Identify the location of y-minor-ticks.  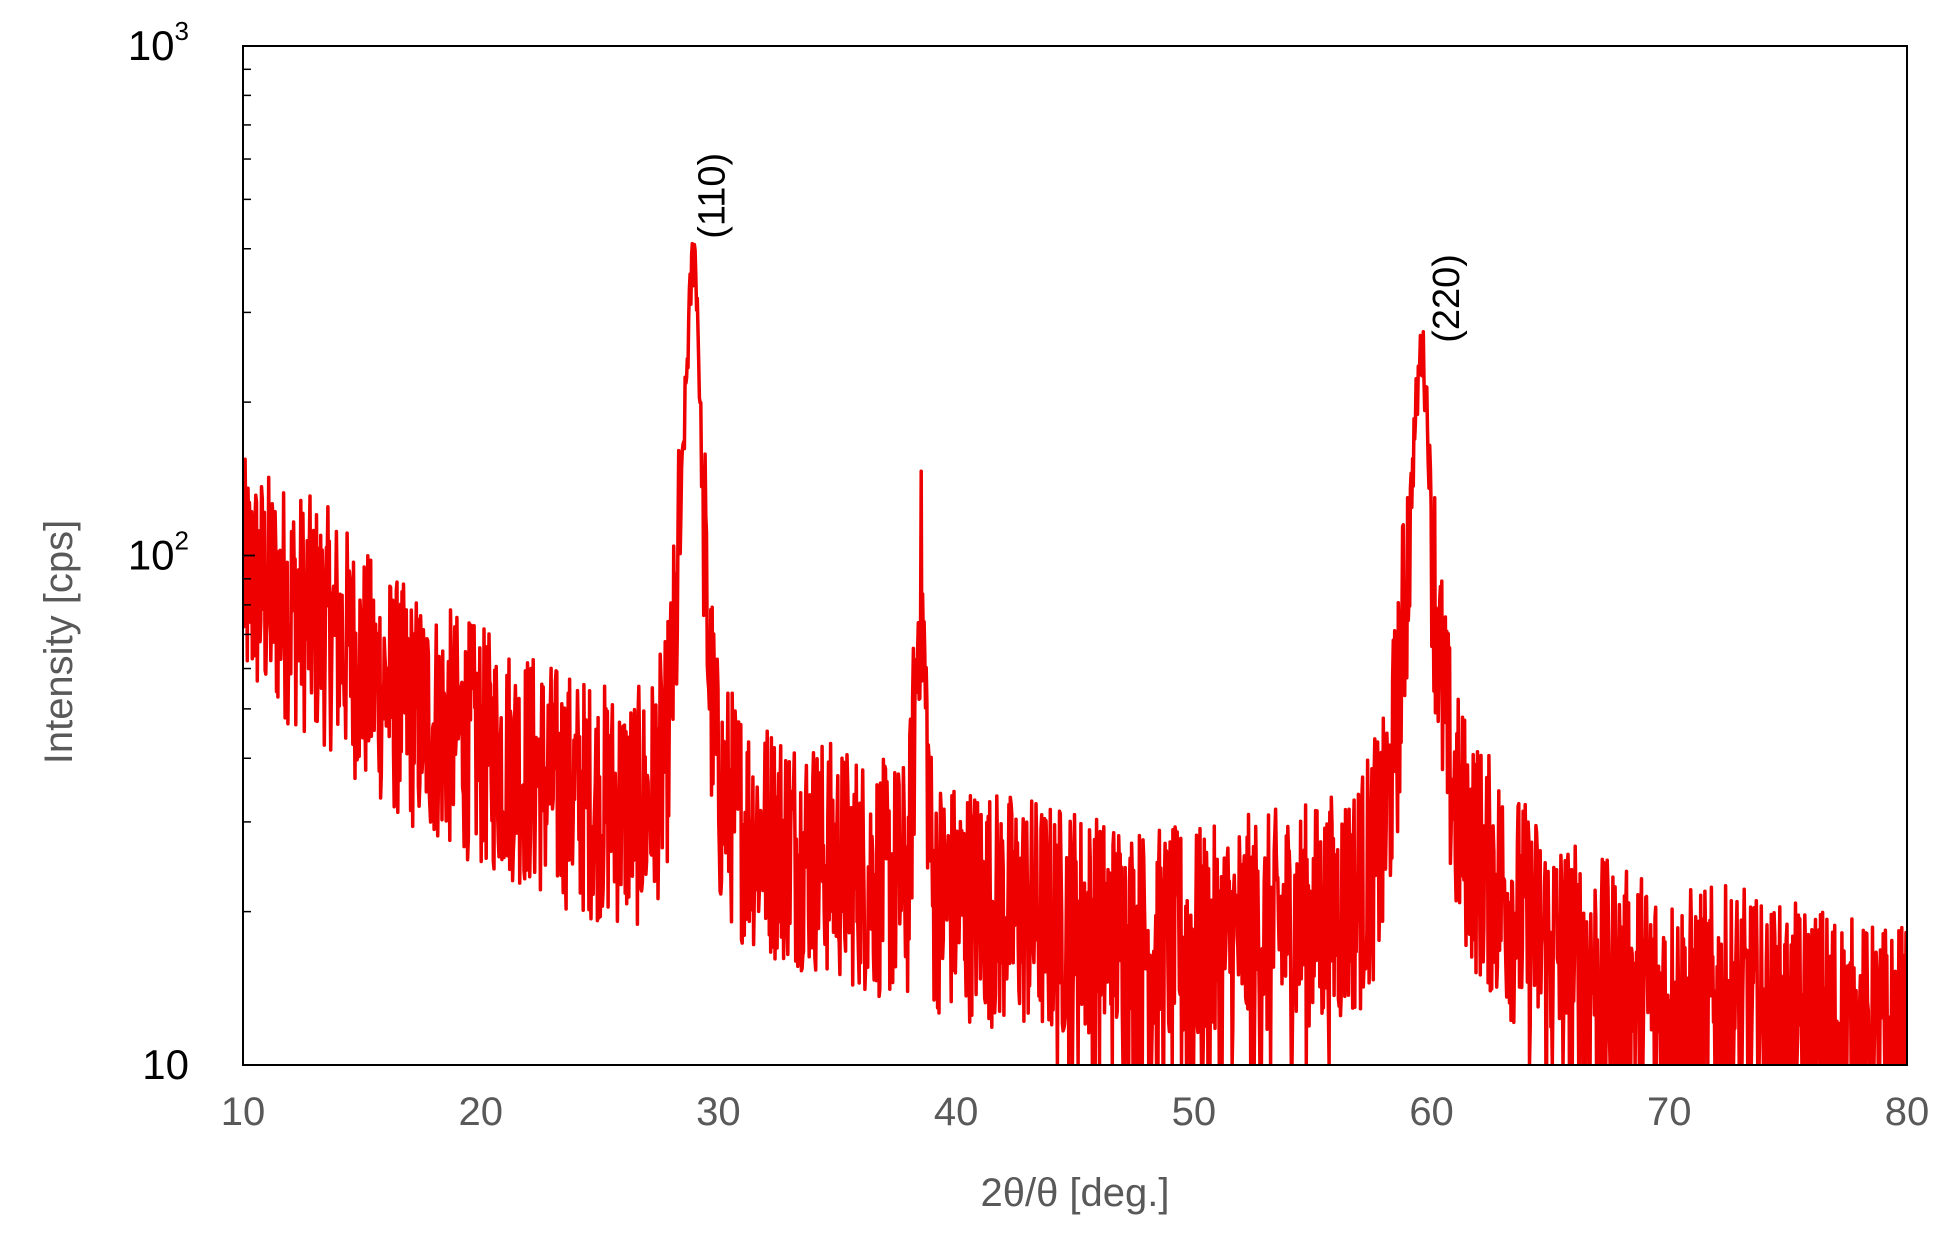
(249, 555).